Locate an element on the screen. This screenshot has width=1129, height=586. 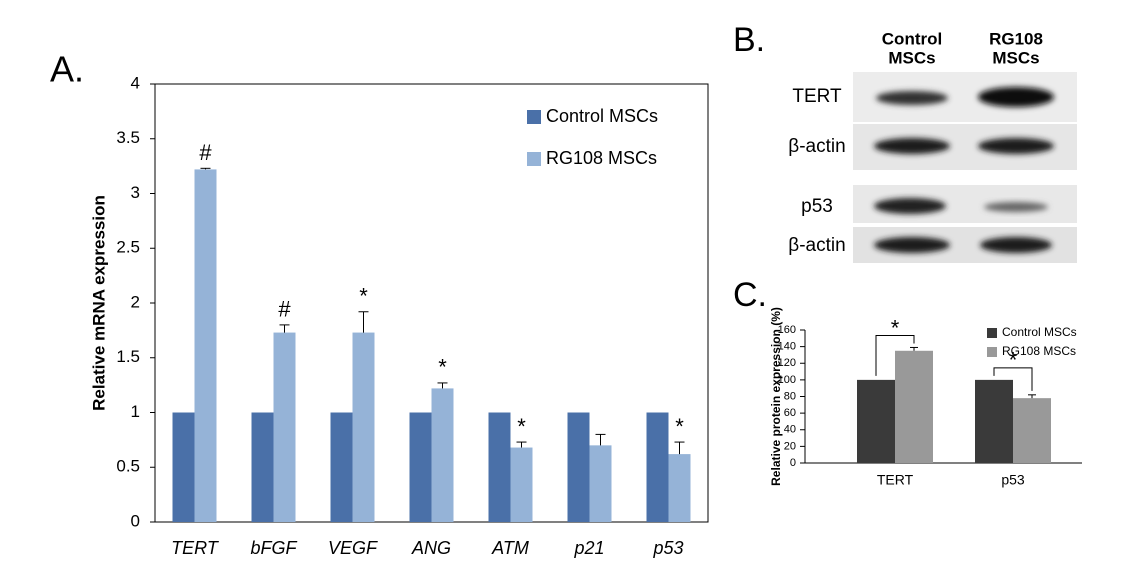
y-tick-label: 80 is located at coordinates (790, 396).